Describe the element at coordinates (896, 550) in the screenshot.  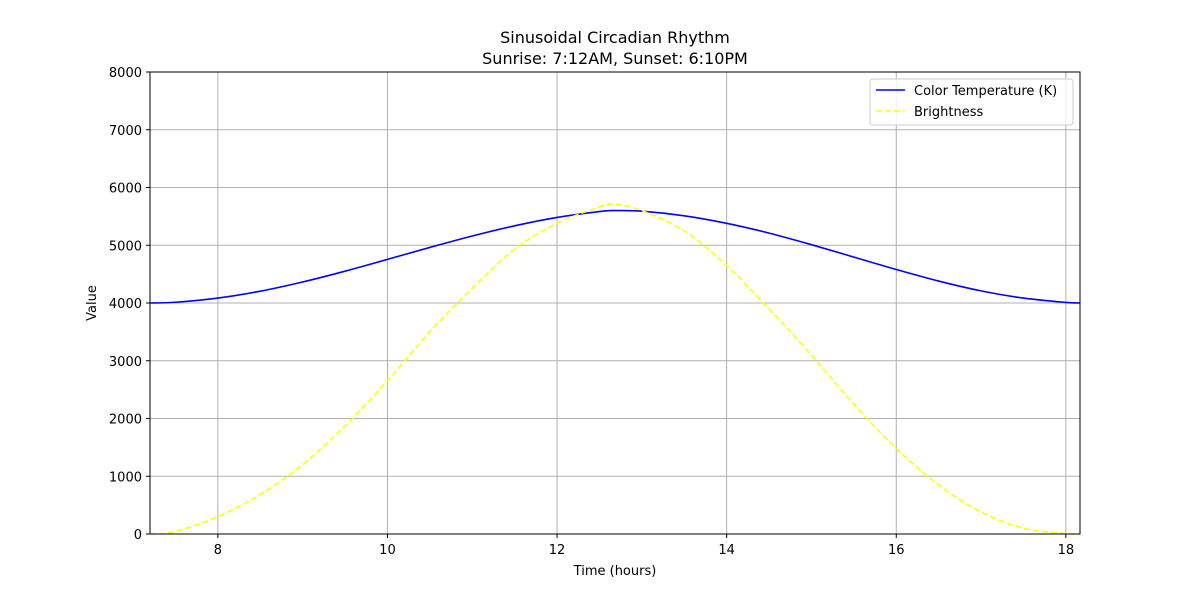
I see `x-tick-label: 16` at that location.